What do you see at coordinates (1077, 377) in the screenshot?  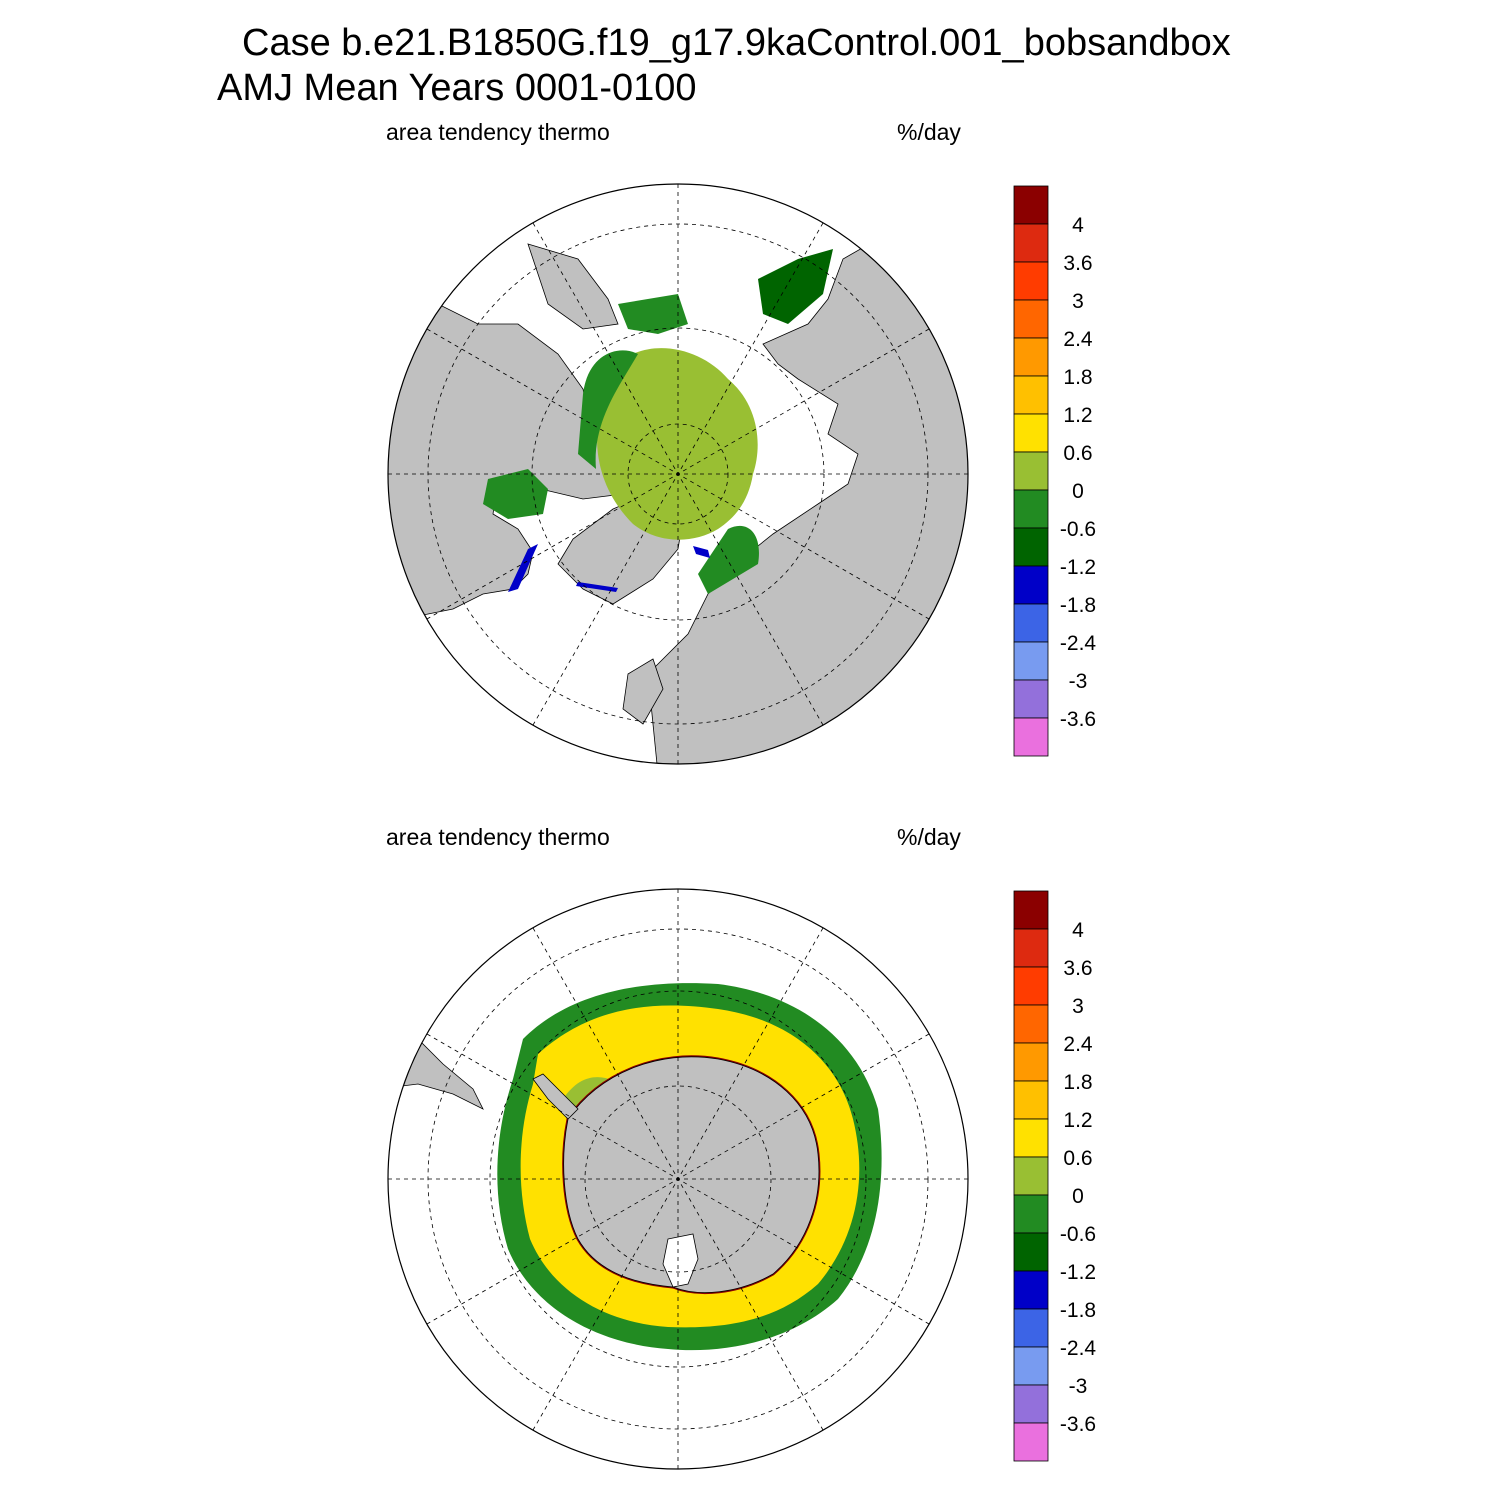 I see `nh-colorbar-tick-label: 1.8` at bounding box center [1077, 377].